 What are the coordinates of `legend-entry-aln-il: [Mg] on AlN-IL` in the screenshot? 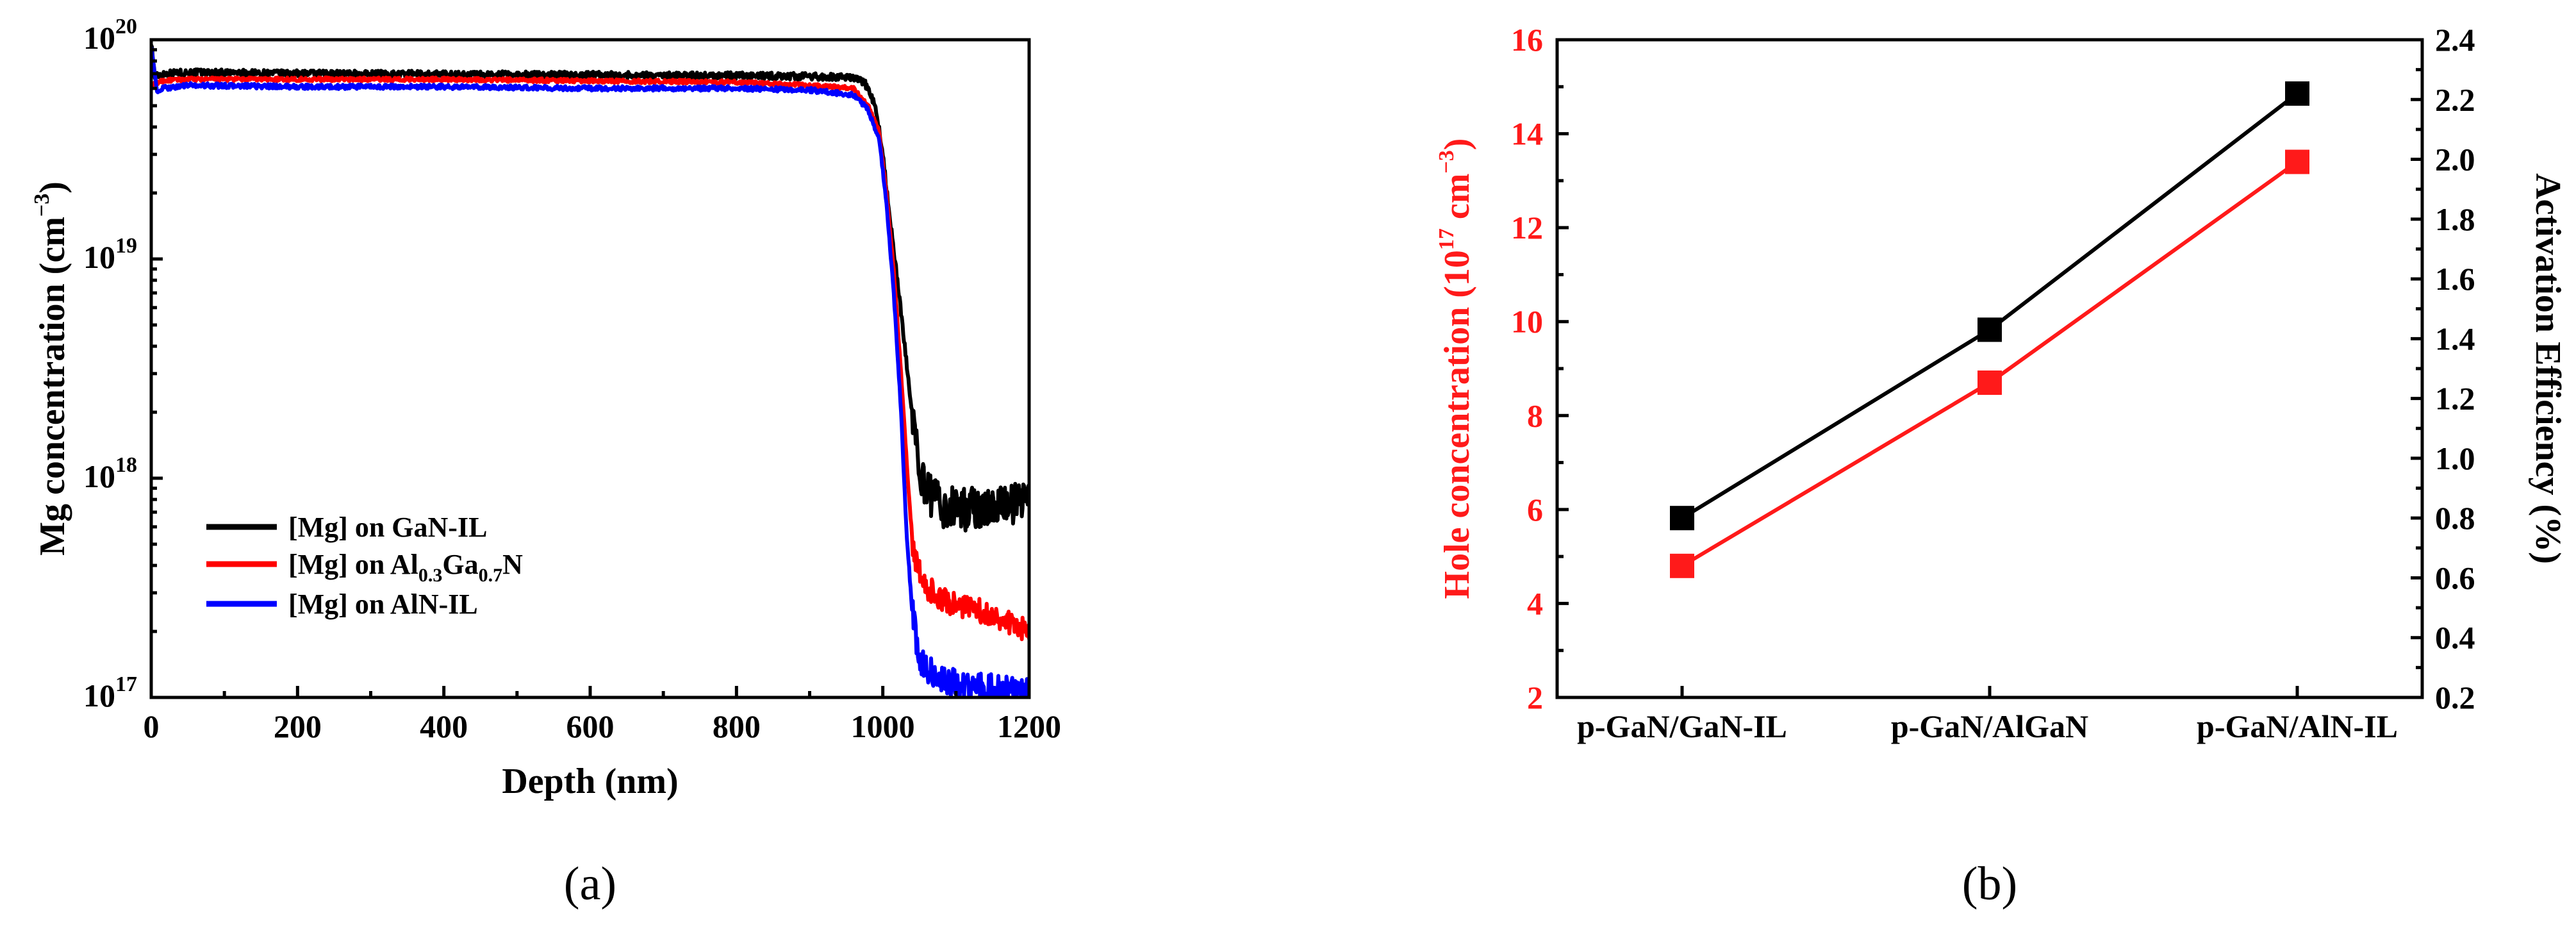 It's located at (342, 604).